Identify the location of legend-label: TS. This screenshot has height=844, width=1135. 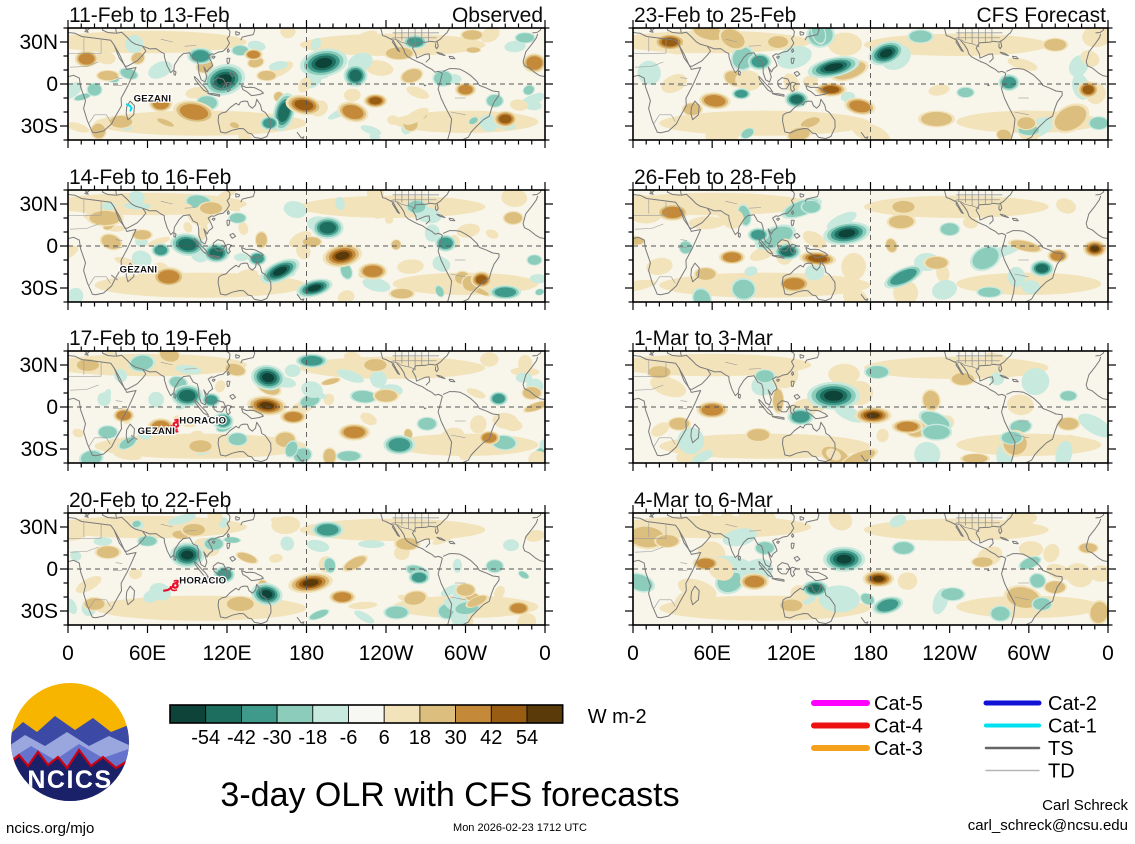
(1061, 749).